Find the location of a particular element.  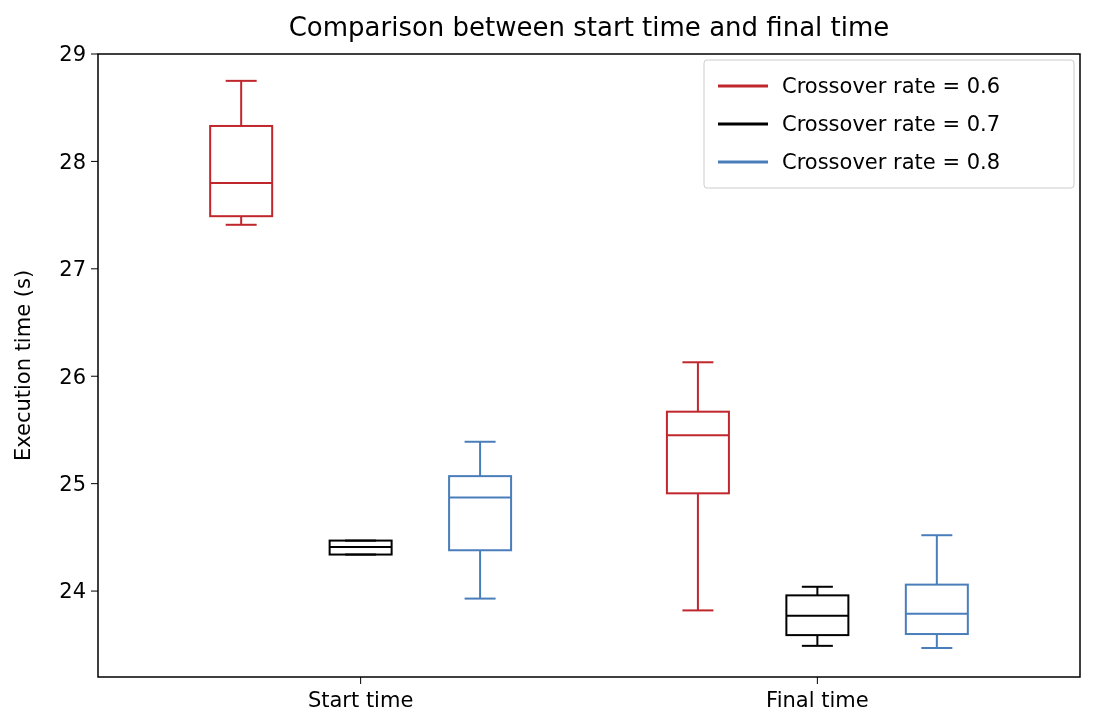

legend-label: Crossover rate = 0.6 is located at coordinates (891, 86).